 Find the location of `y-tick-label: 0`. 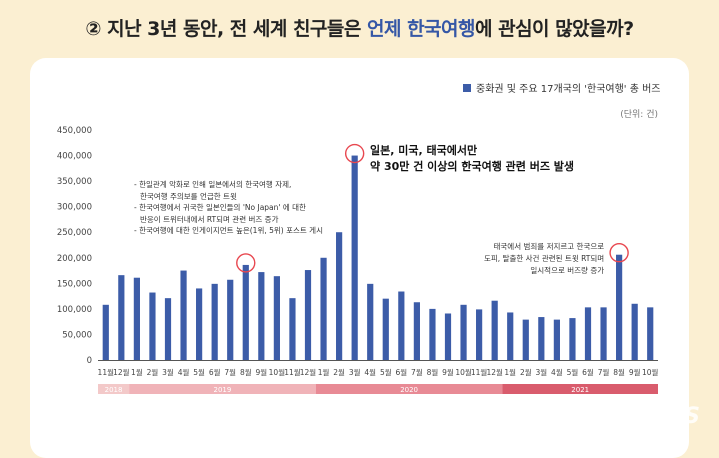

y-tick-label: 0 is located at coordinates (89, 361).